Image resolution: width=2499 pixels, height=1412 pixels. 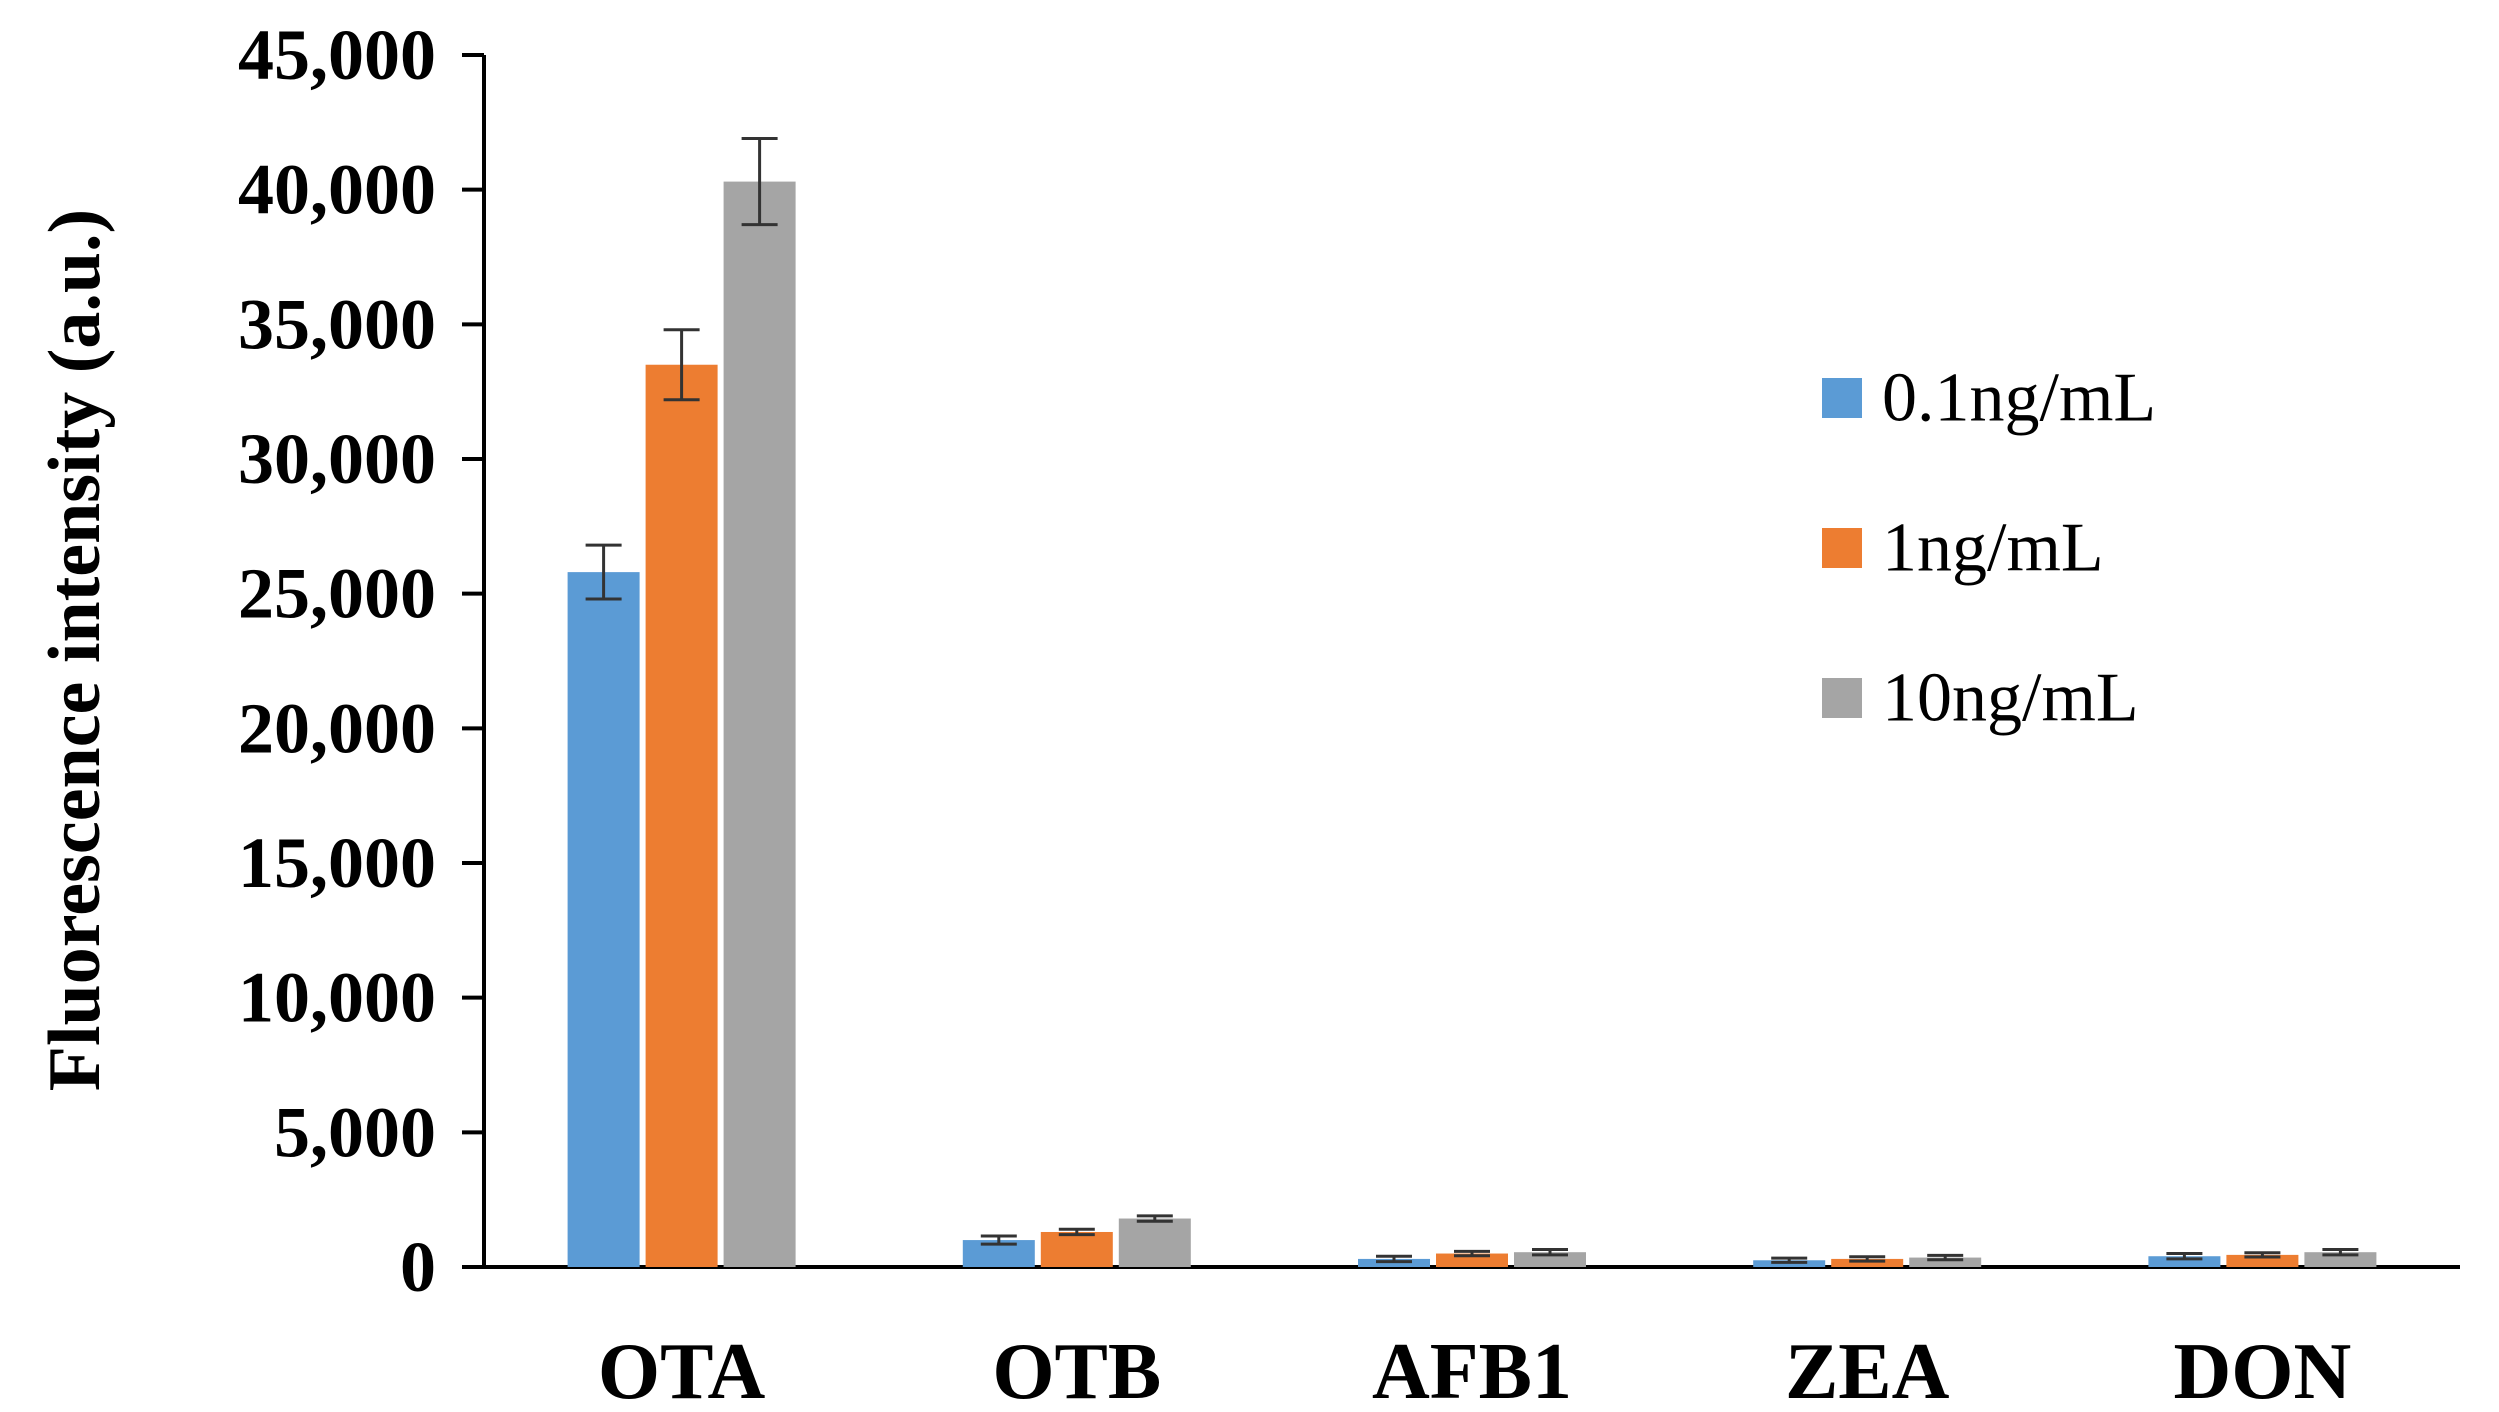 What do you see at coordinates (337, 594) in the screenshot?
I see `y-tick-label: 25,000` at bounding box center [337, 594].